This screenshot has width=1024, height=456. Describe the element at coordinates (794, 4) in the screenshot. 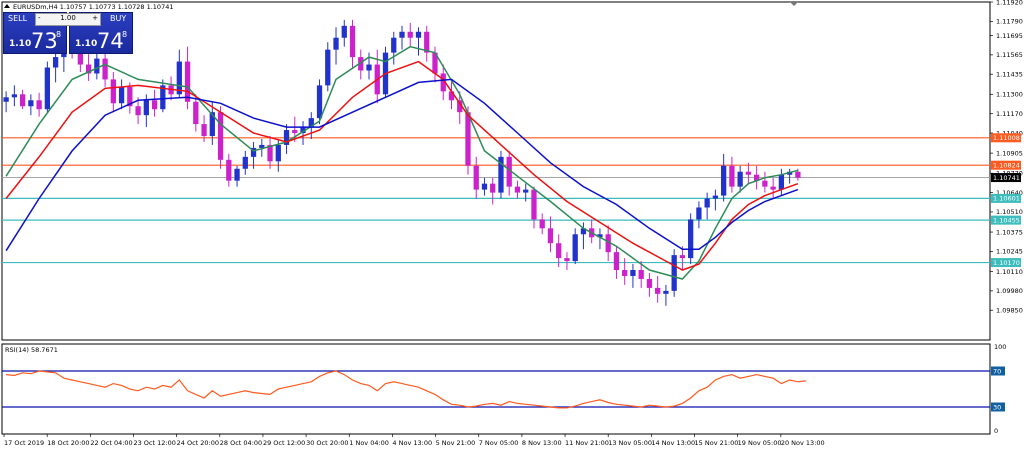

I see `shift-marker-icon` at that location.